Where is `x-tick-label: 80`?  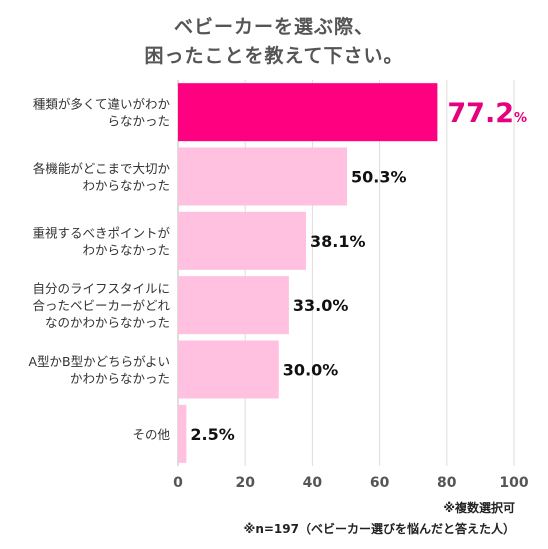
x-tick-label: 80 is located at coordinates (447, 483).